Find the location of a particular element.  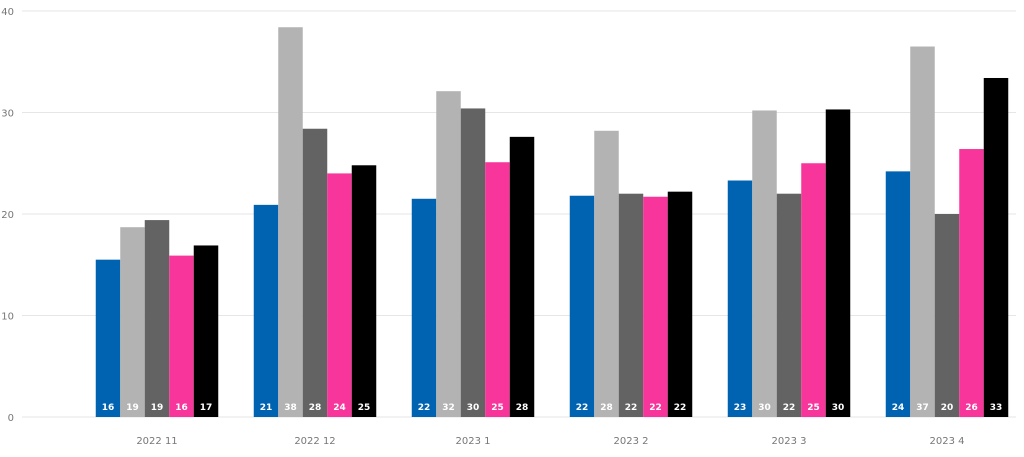

data-label: 20 is located at coordinates (947, 408).